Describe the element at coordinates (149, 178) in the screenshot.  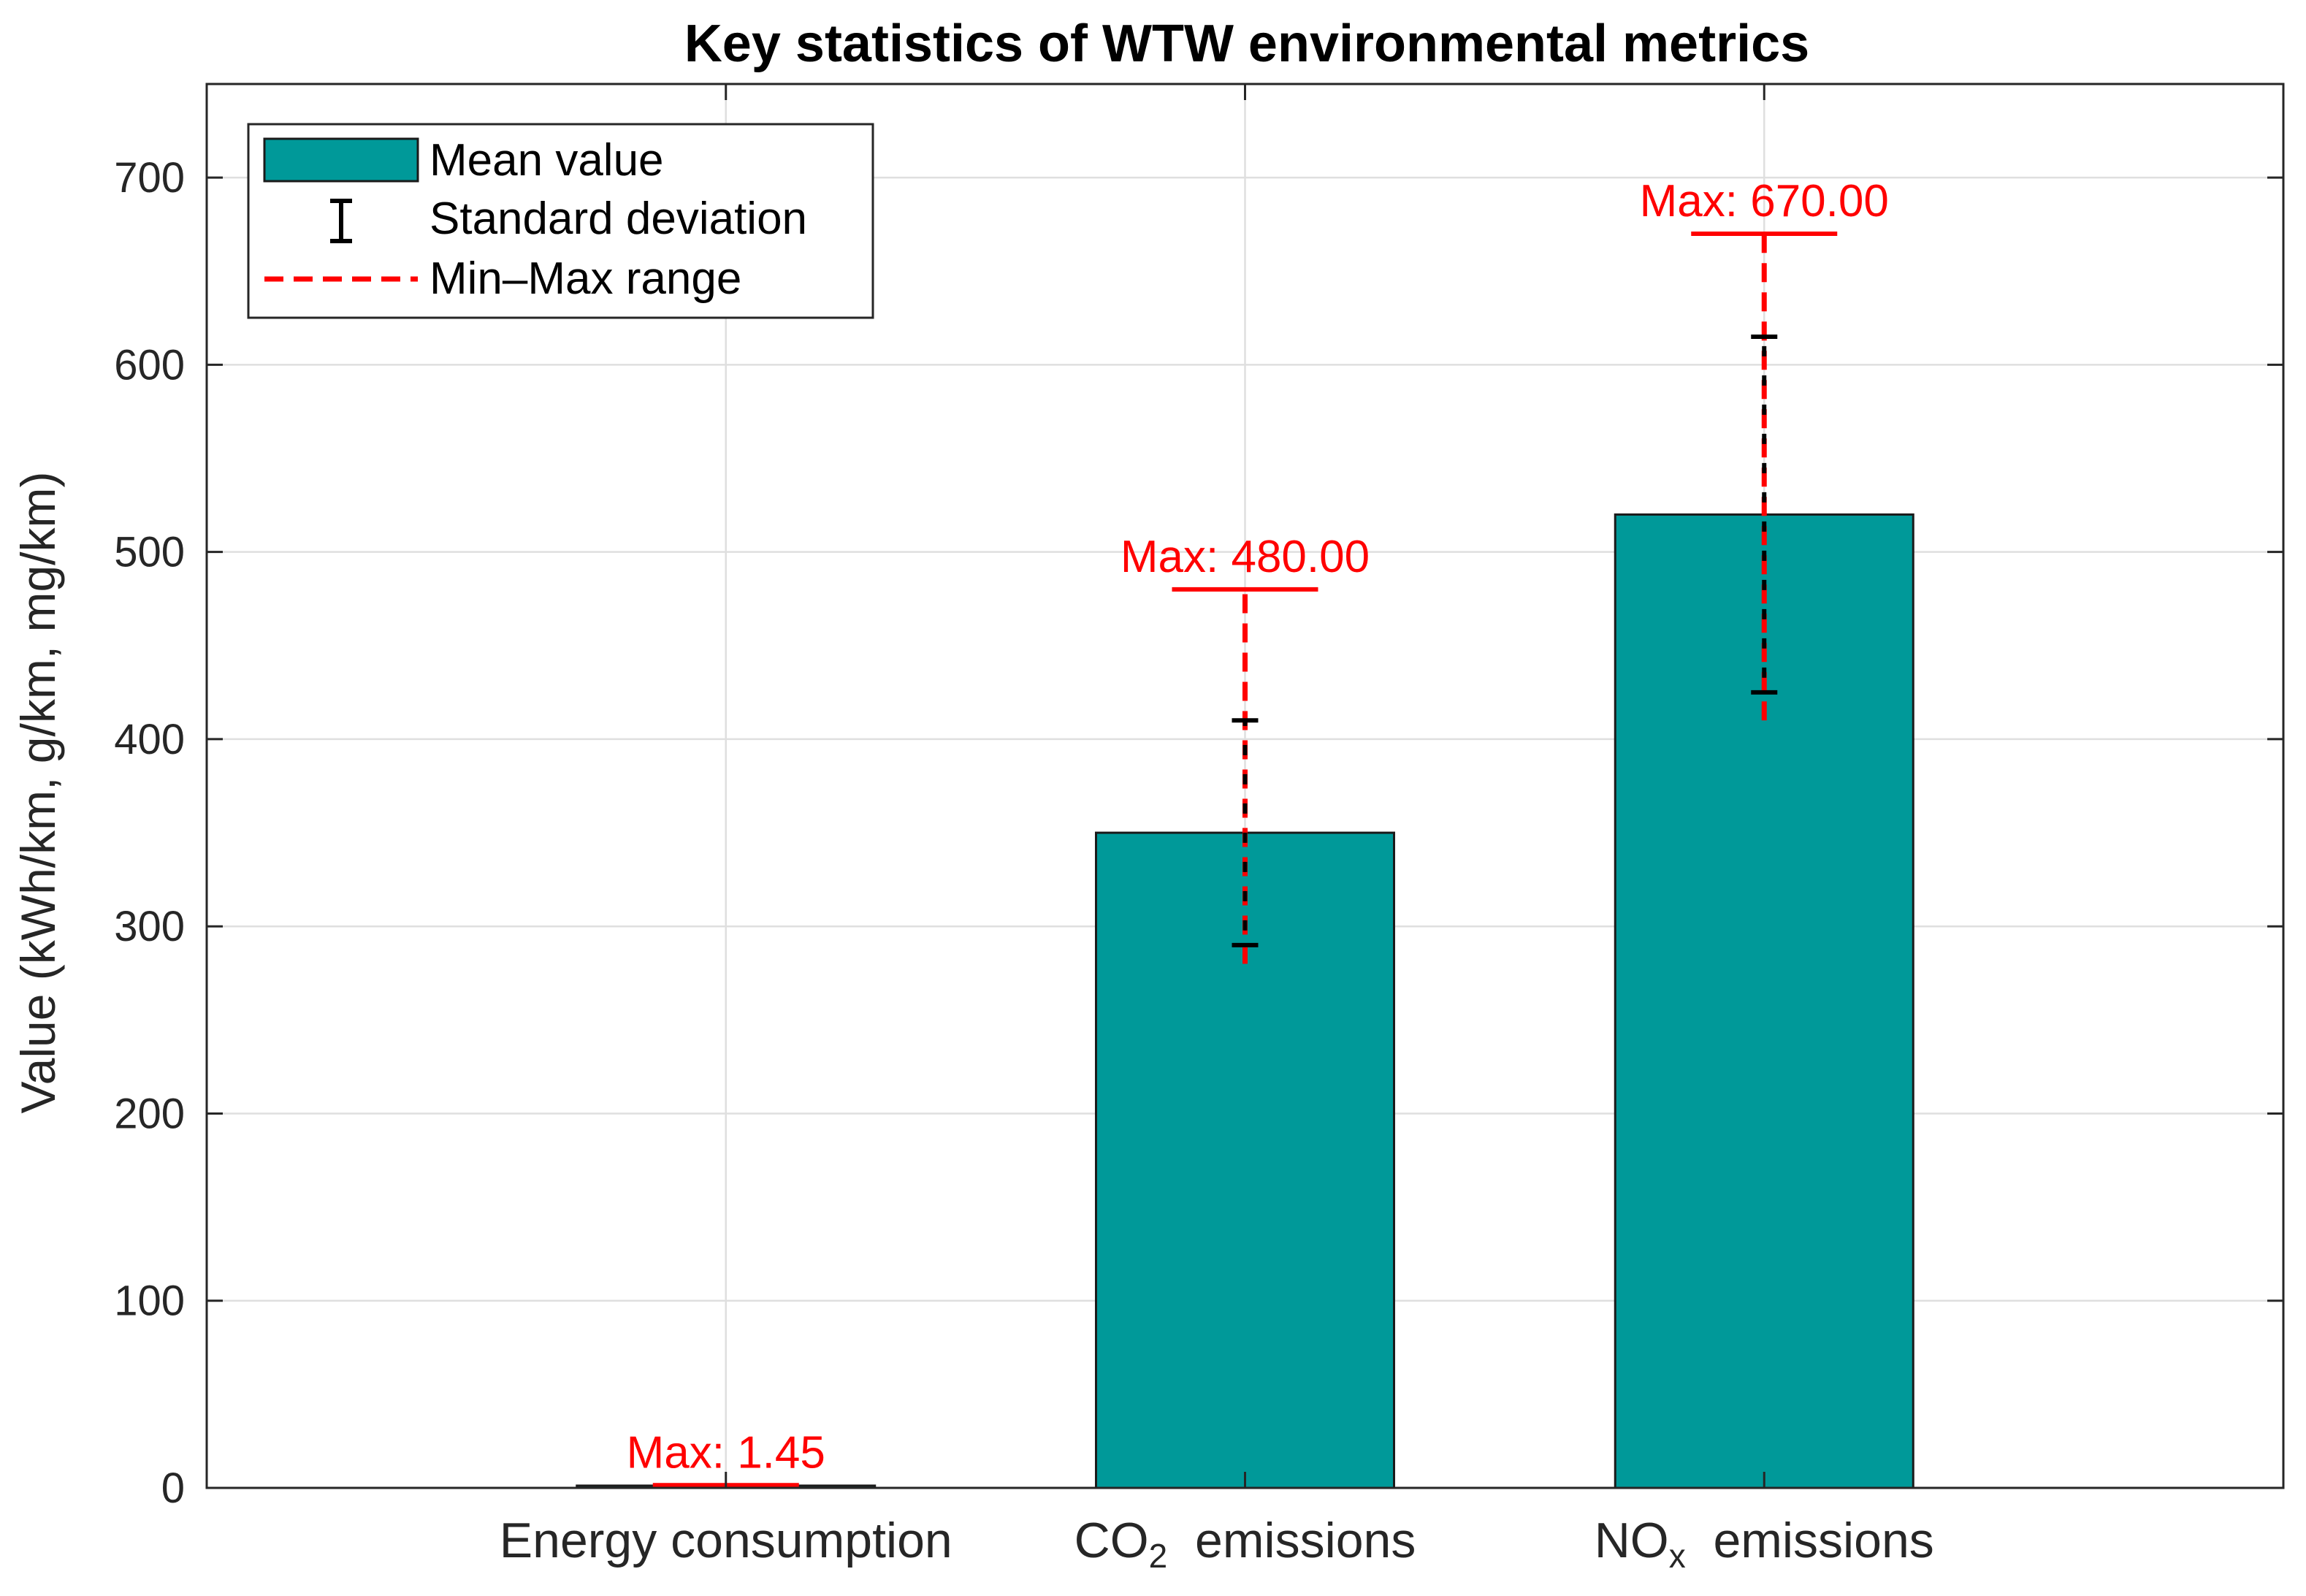
I see `y-tick-label: 700` at that location.